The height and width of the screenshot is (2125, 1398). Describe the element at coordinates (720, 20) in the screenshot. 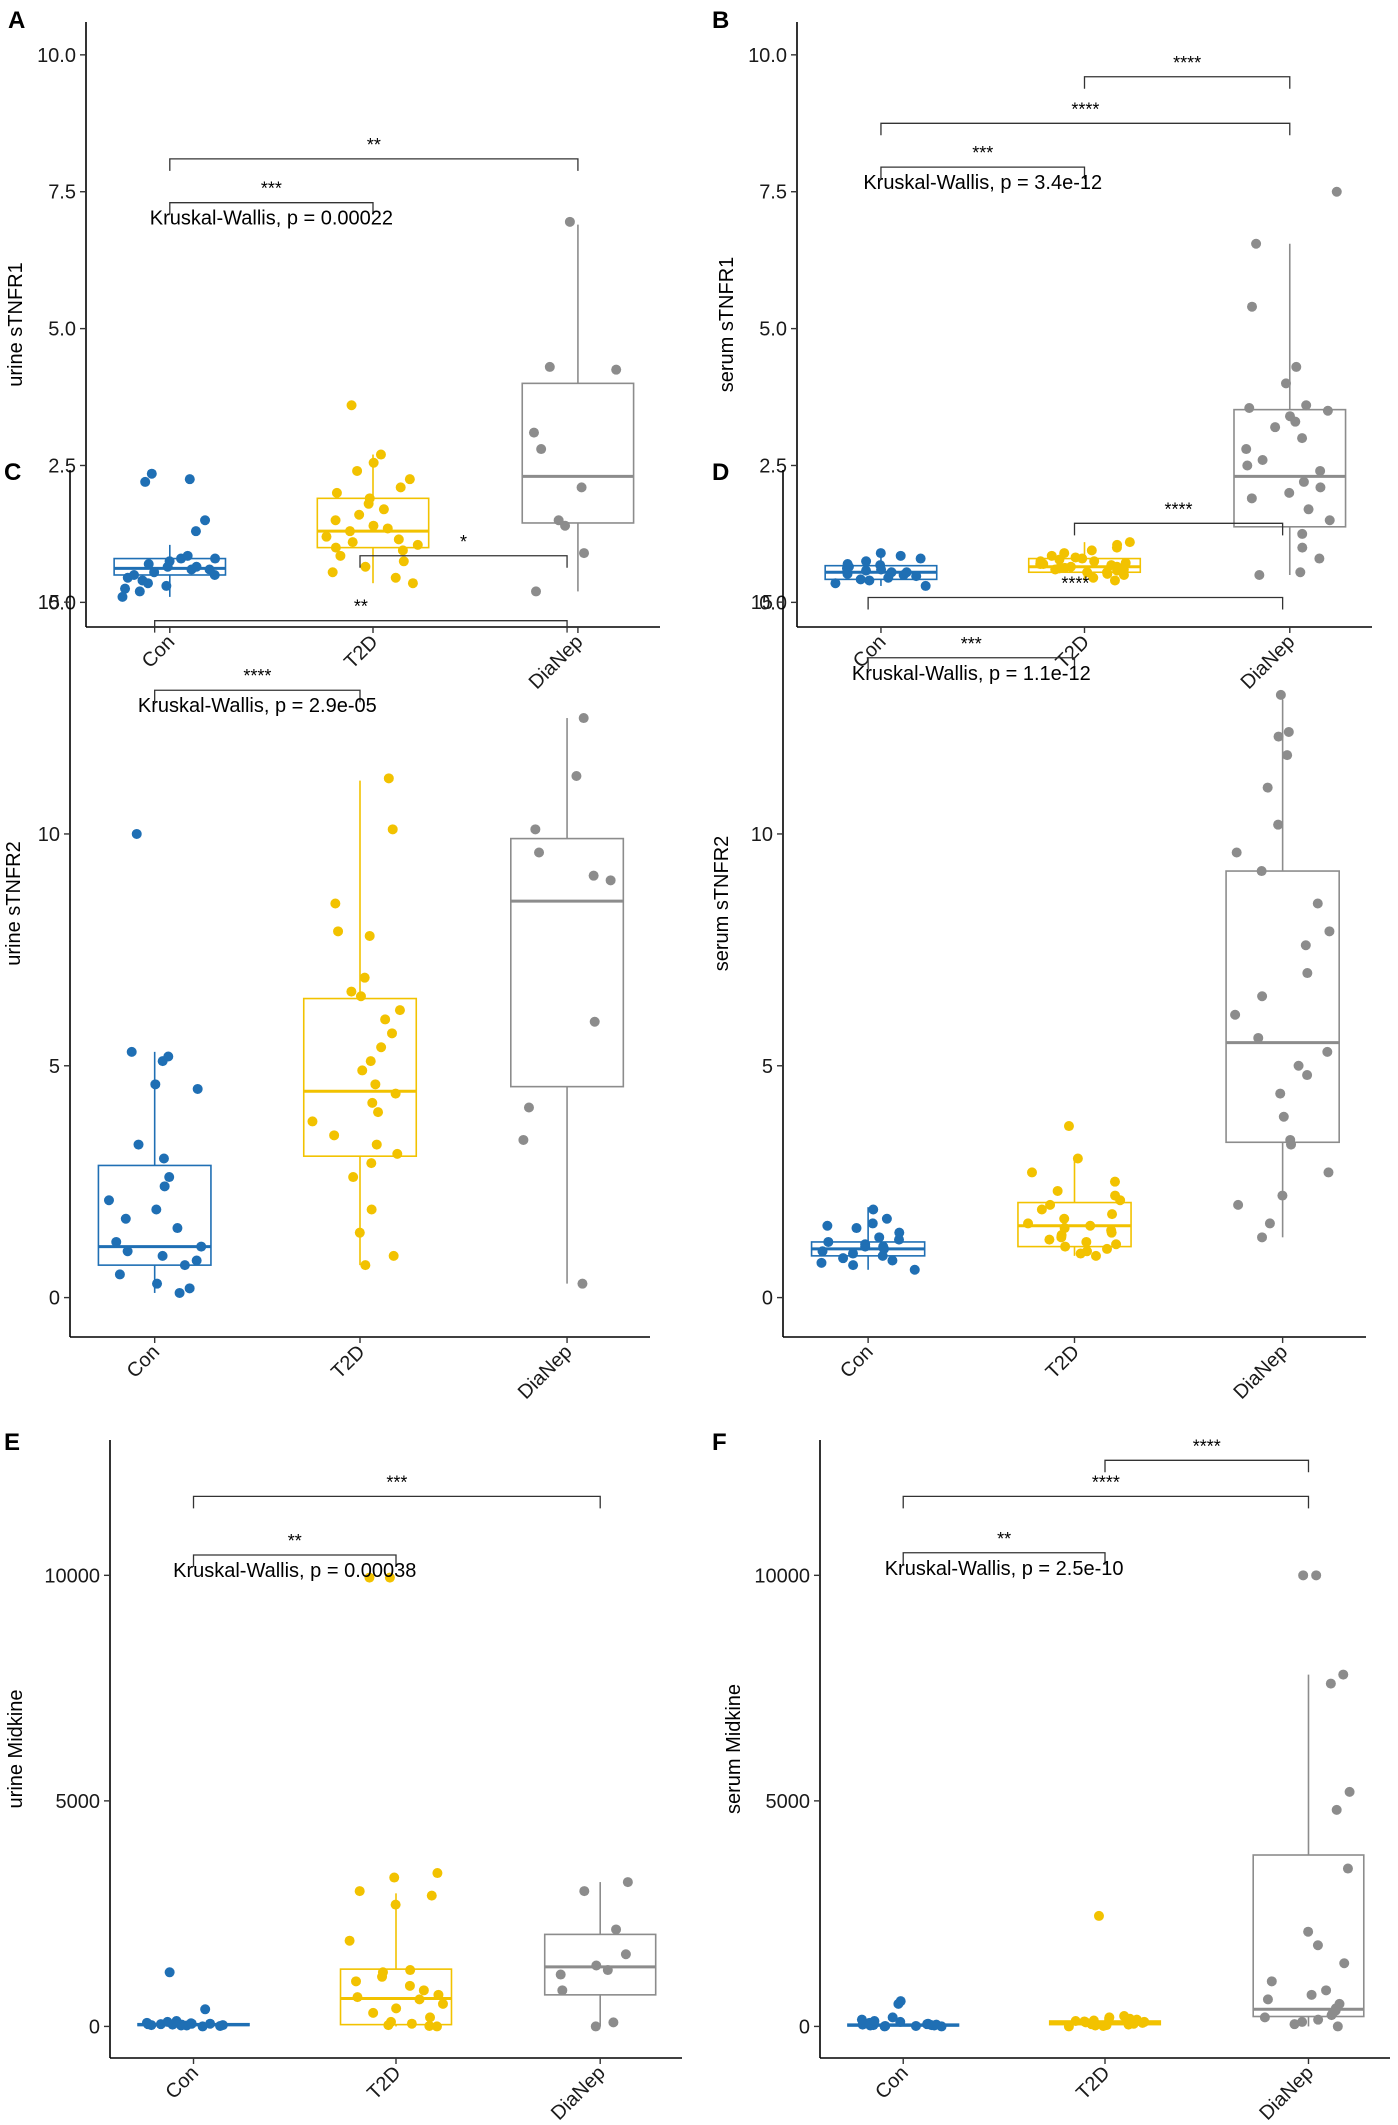

I see `panel-label: B` at that location.